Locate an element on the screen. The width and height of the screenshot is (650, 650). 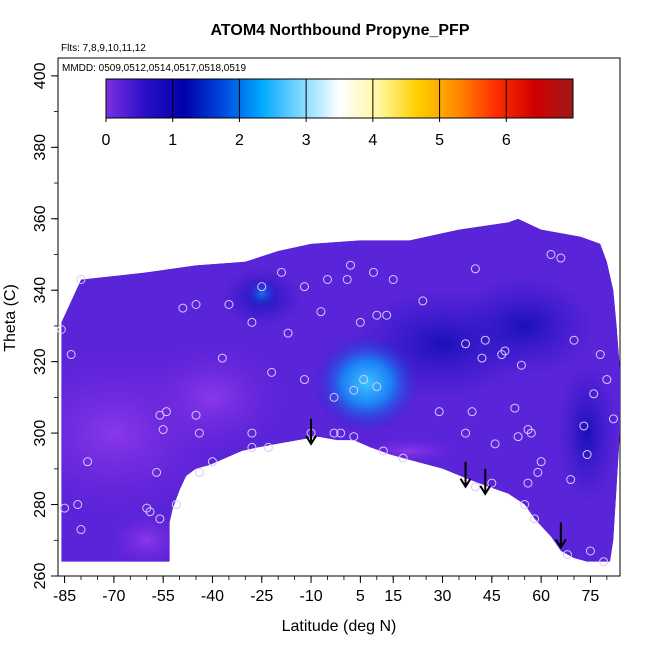
x-tick-label: -85 is located at coordinates (64, 596).